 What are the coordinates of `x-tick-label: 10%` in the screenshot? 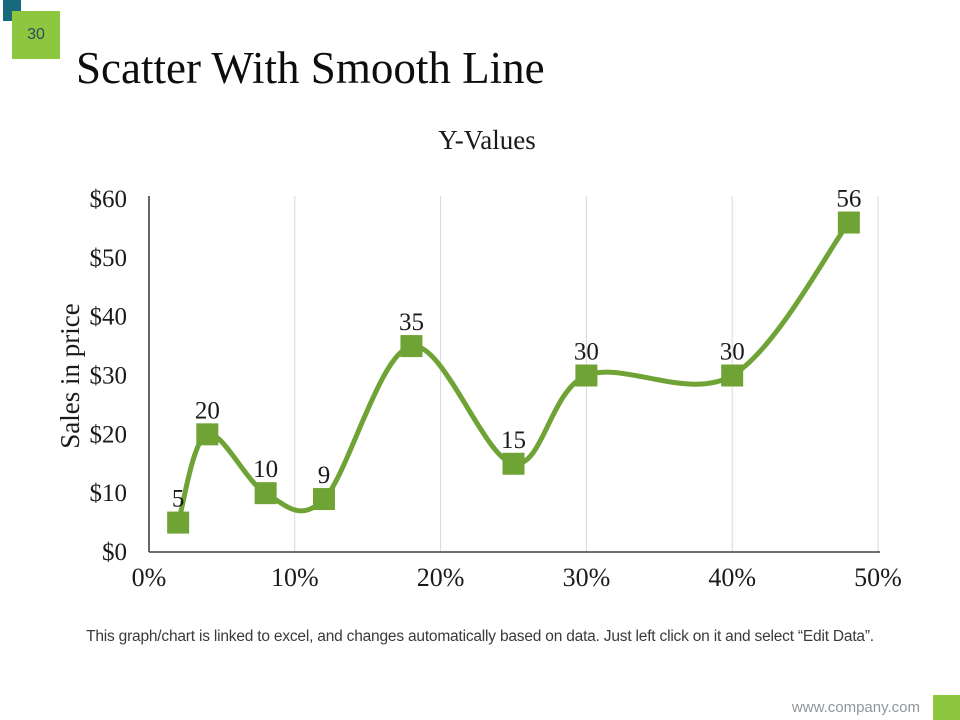 It's located at (295, 577).